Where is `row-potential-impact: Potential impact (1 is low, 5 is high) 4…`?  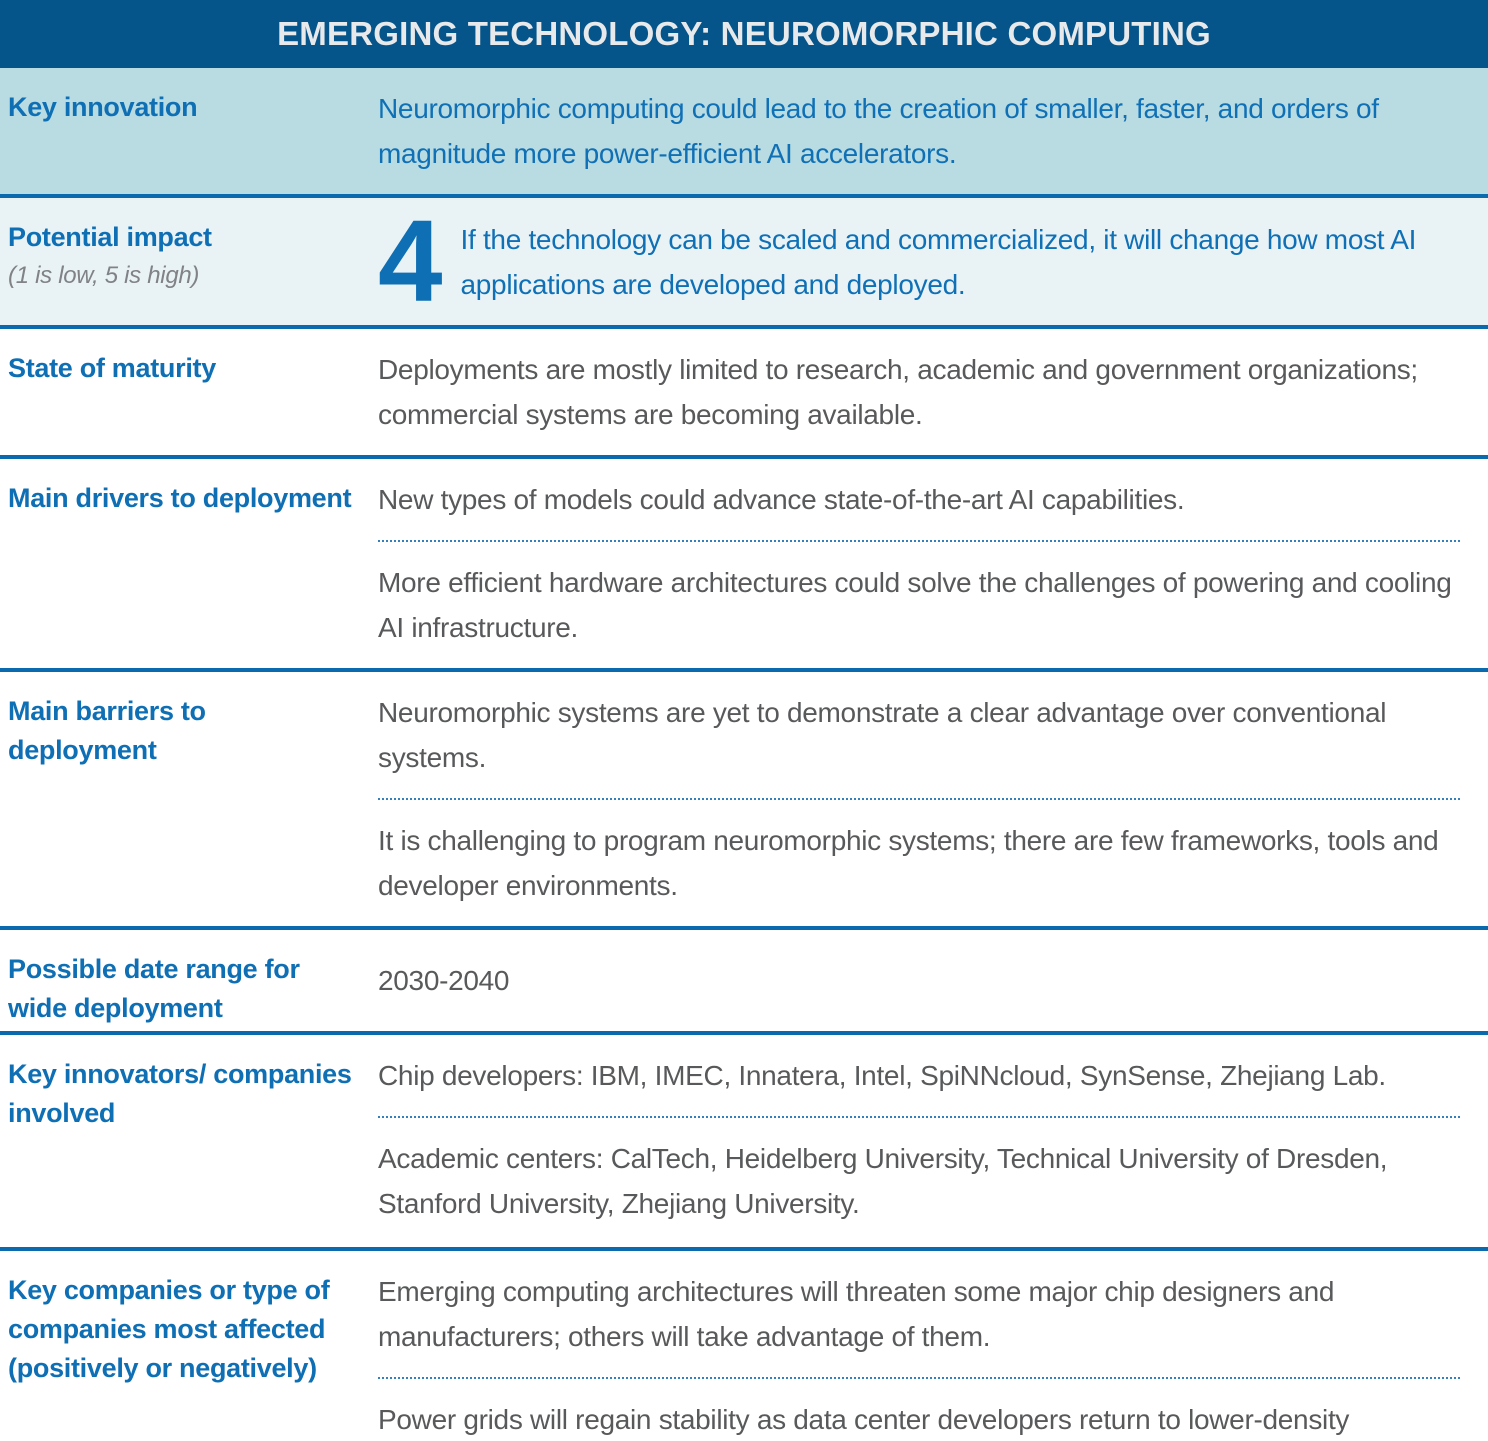
row-potential-impact: Potential impact (1 is low, 5 is high) 4… is located at coordinates (744, 263).